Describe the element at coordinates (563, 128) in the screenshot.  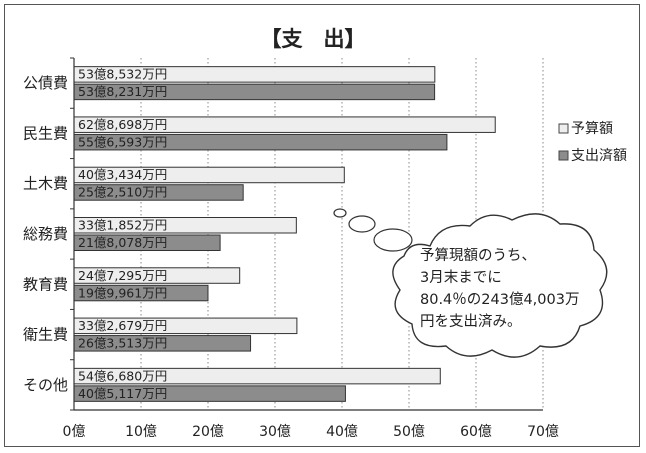
I see `legend-swatch-budget` at that location.